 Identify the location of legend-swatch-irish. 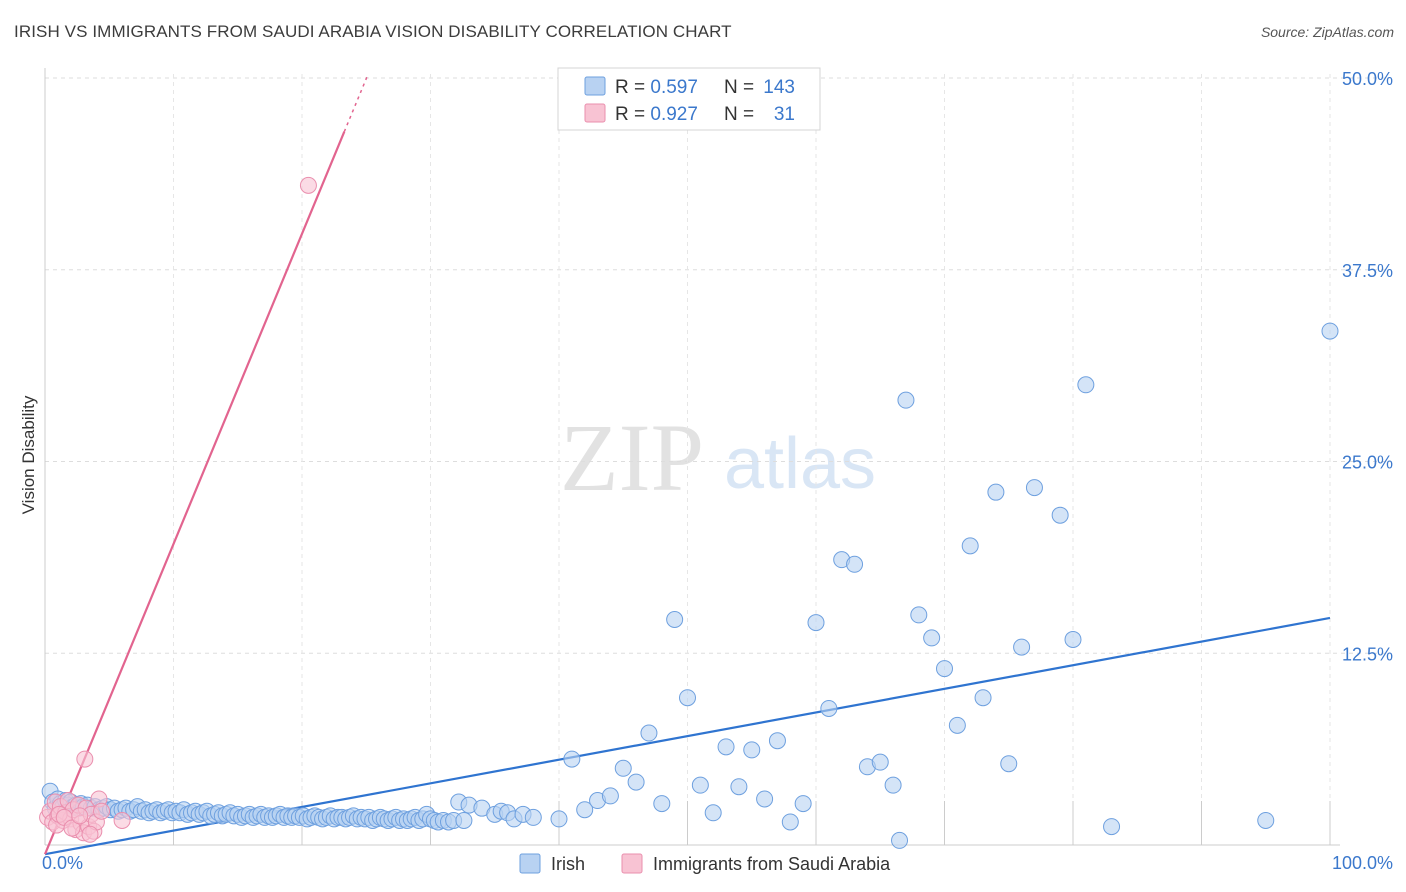
(595, 86).